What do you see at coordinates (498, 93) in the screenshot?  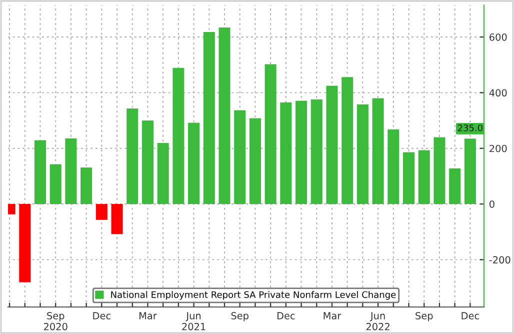 I see `y-tick-label: 400` at bounding box center [498, 93].